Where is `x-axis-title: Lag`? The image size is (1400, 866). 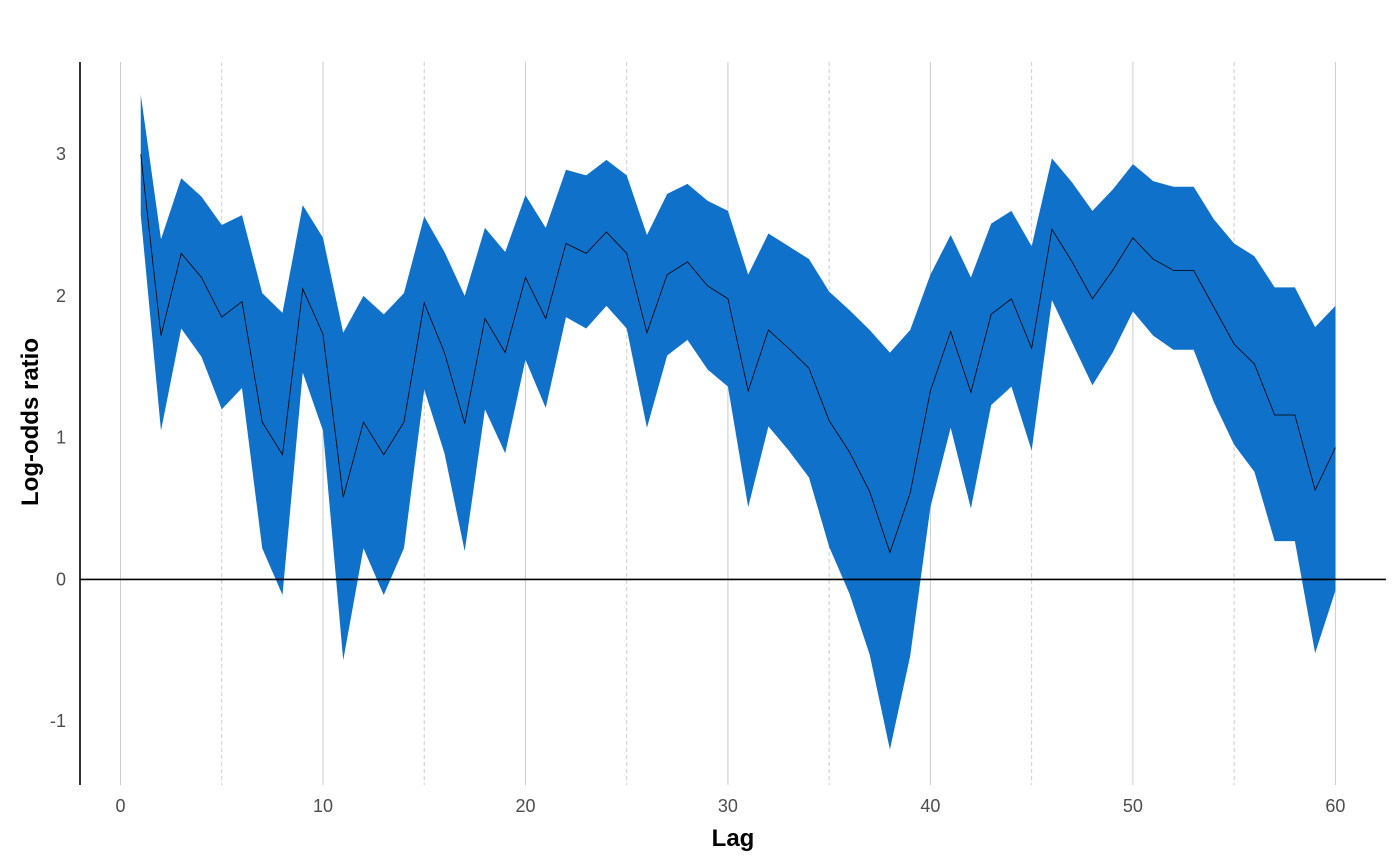
x-axis-title: Lag is located at coordinates (733, 838).